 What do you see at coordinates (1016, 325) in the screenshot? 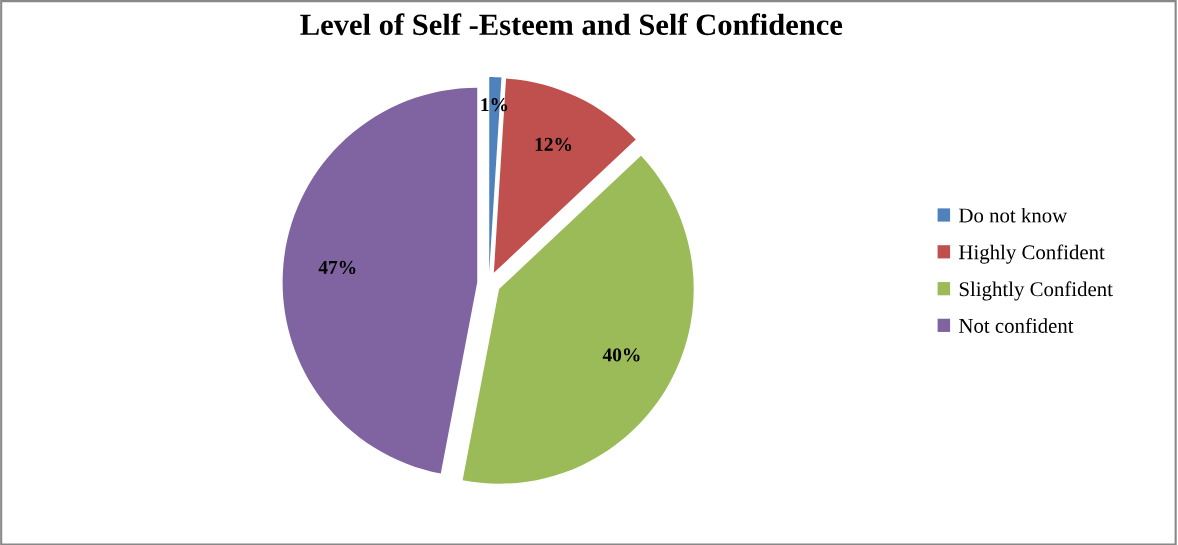
I see `legend-label: Not confident` at bounding box center [1016, 325].